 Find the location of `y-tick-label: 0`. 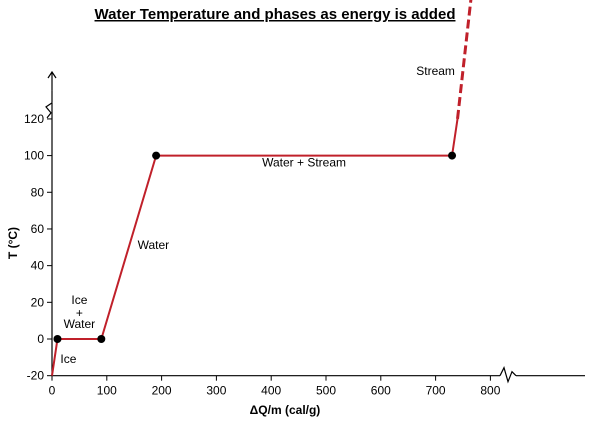

y-tick-label: 0 is located at coordinates (40, 339).